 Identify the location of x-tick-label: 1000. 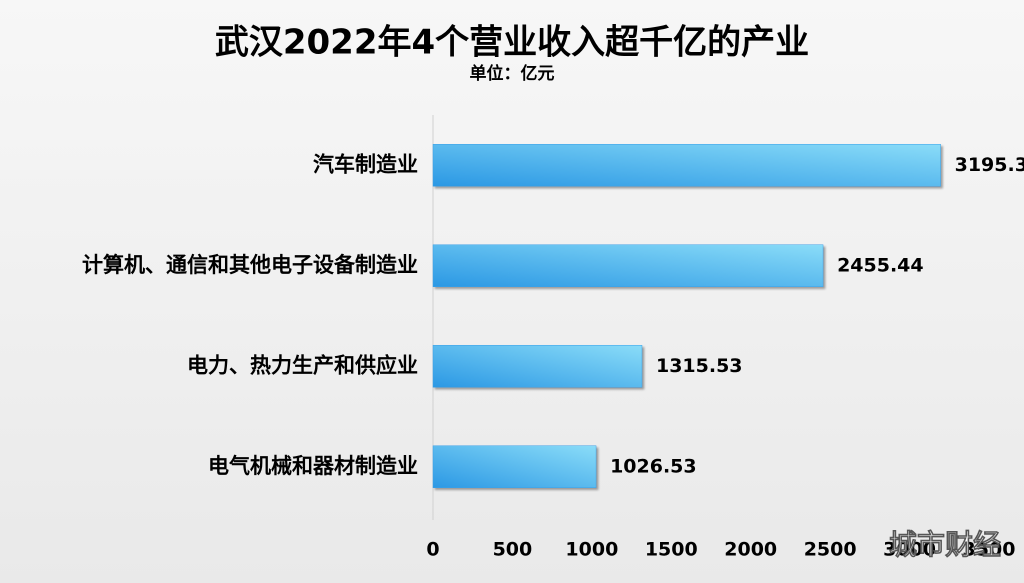
(591, 550).